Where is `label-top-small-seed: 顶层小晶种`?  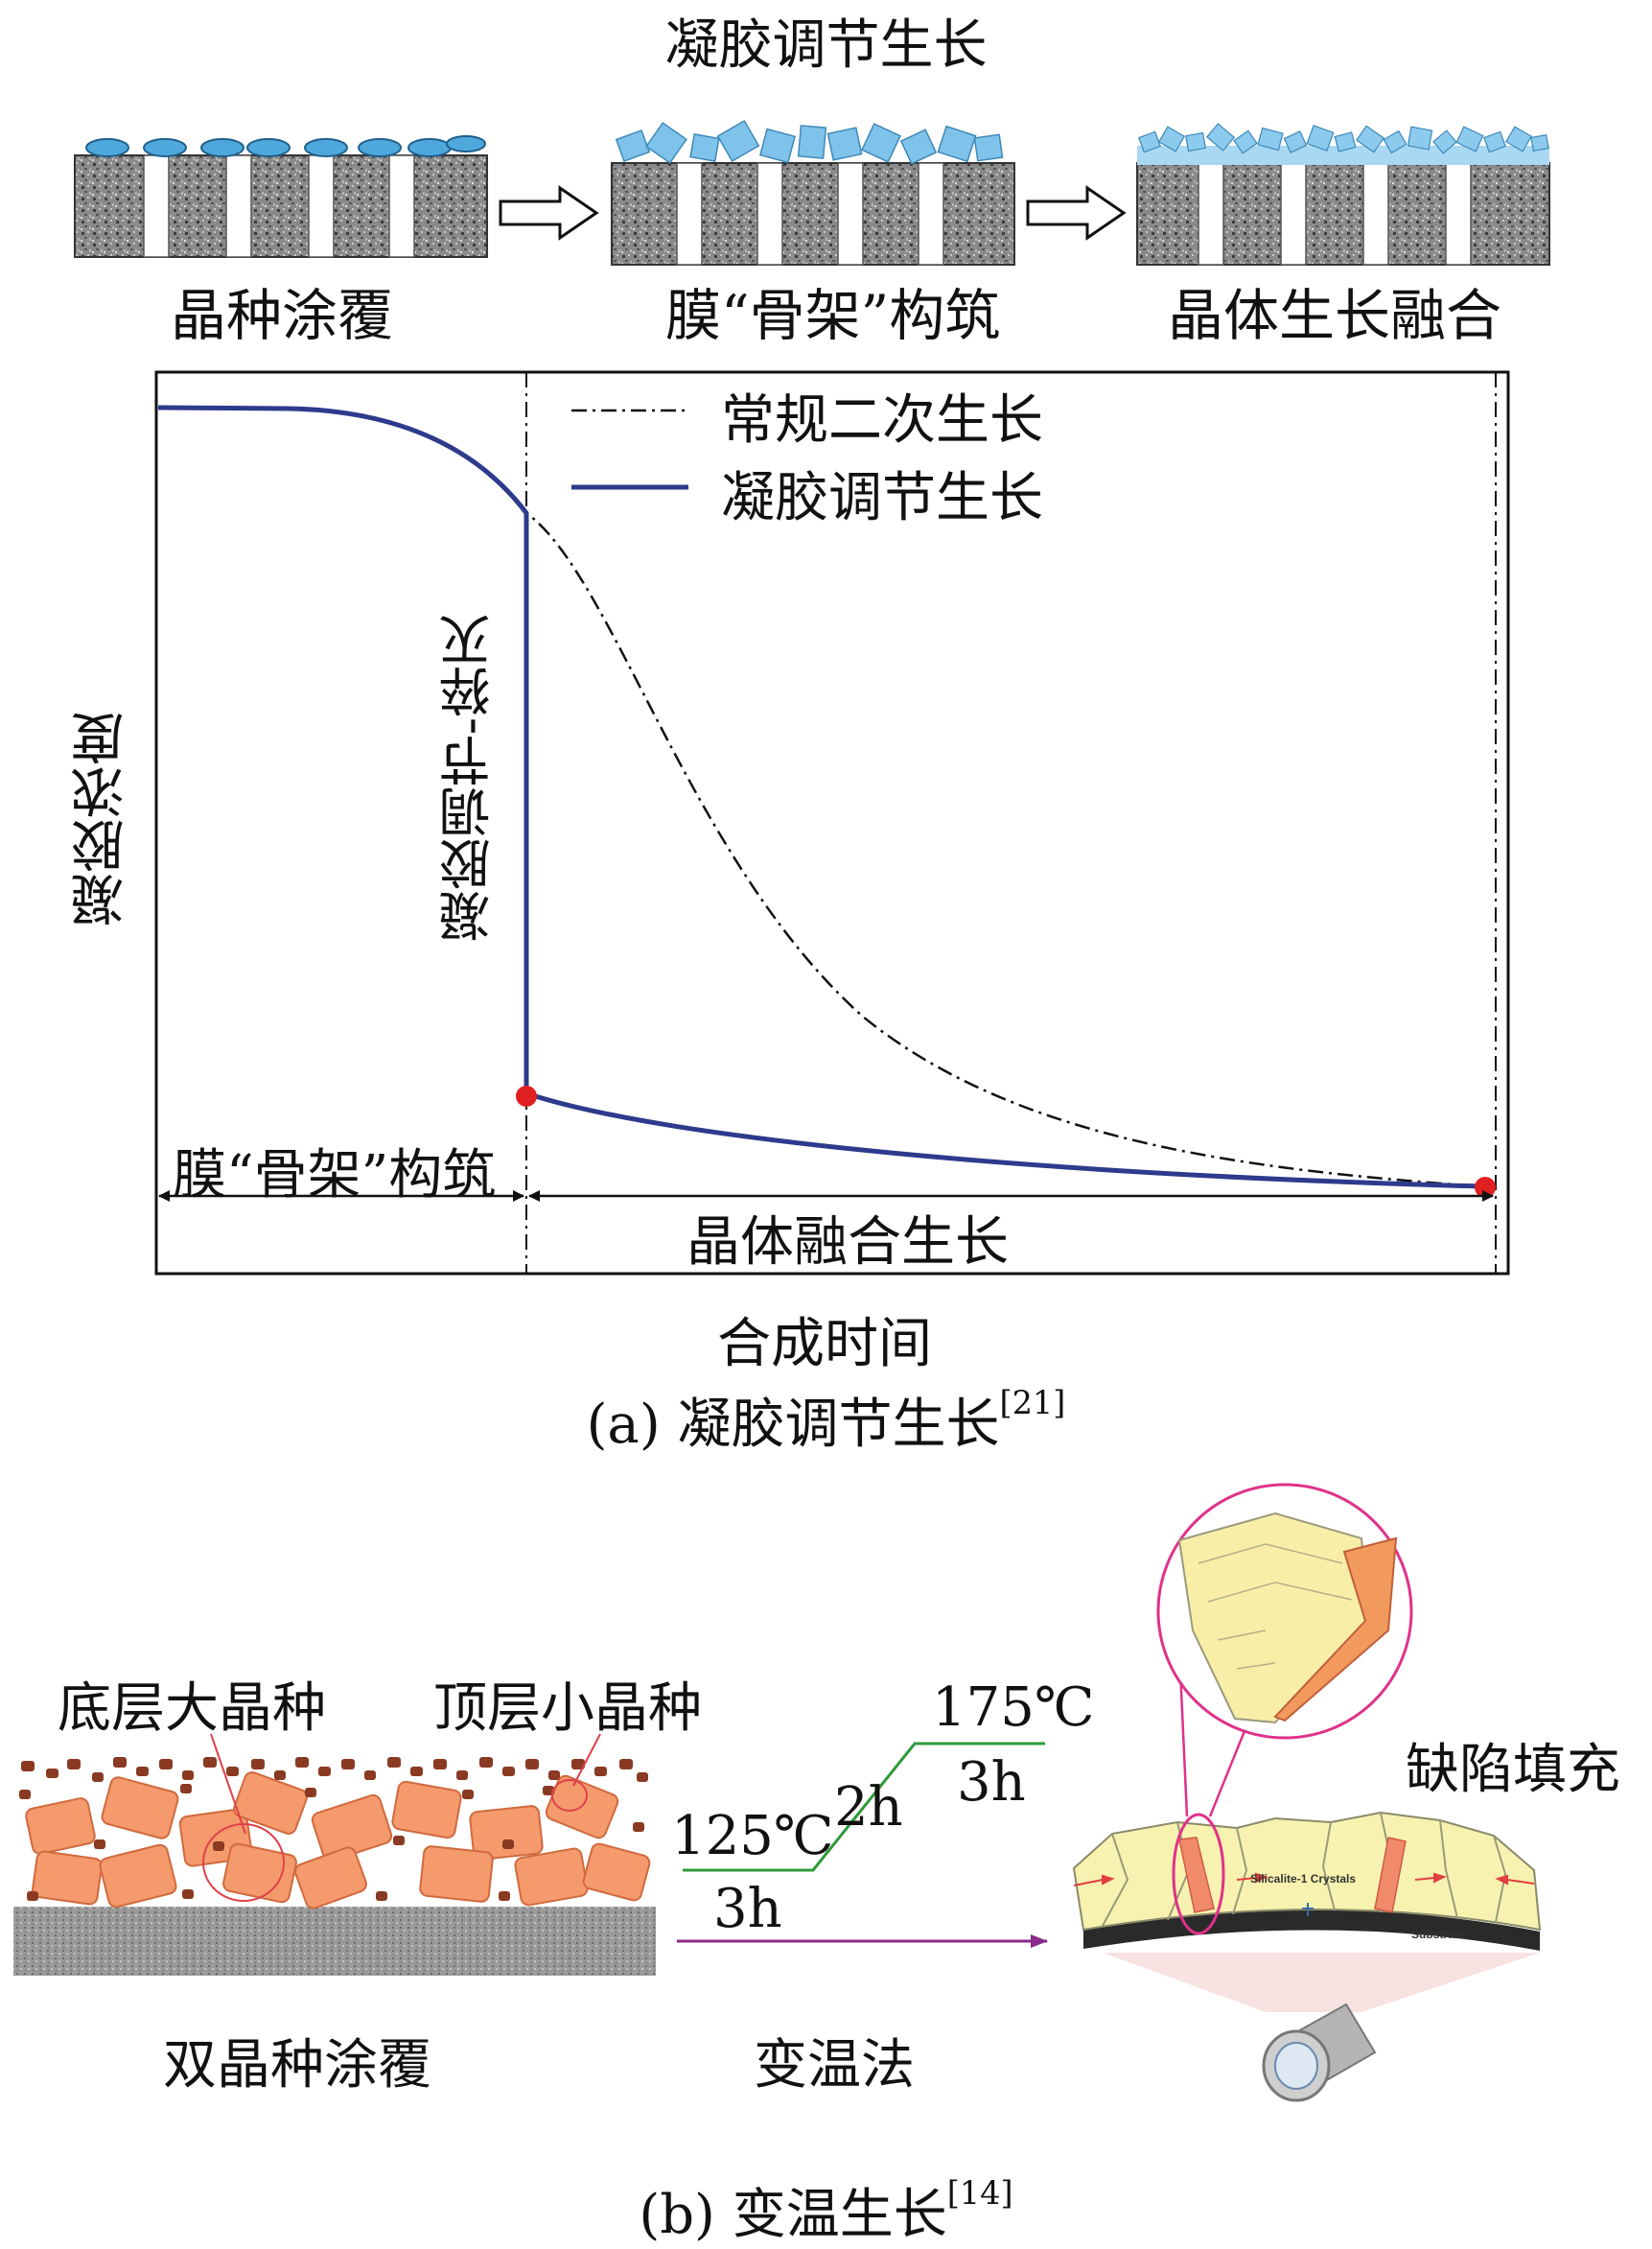 label-top-small-seed: 顶层小晶种 is located at coordinates (567, 1708).